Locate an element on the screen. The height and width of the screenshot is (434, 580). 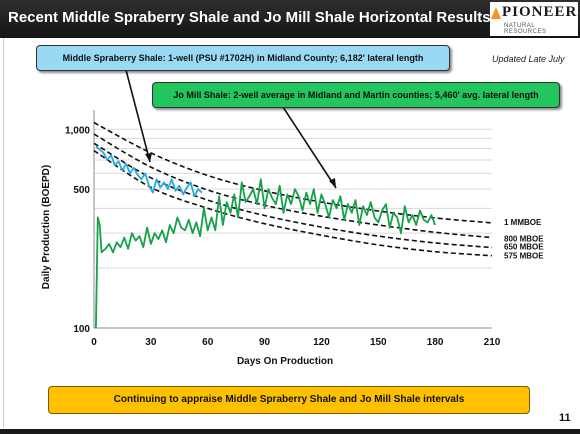
logo-name: PIONEER is located at coordinates (540, 12).